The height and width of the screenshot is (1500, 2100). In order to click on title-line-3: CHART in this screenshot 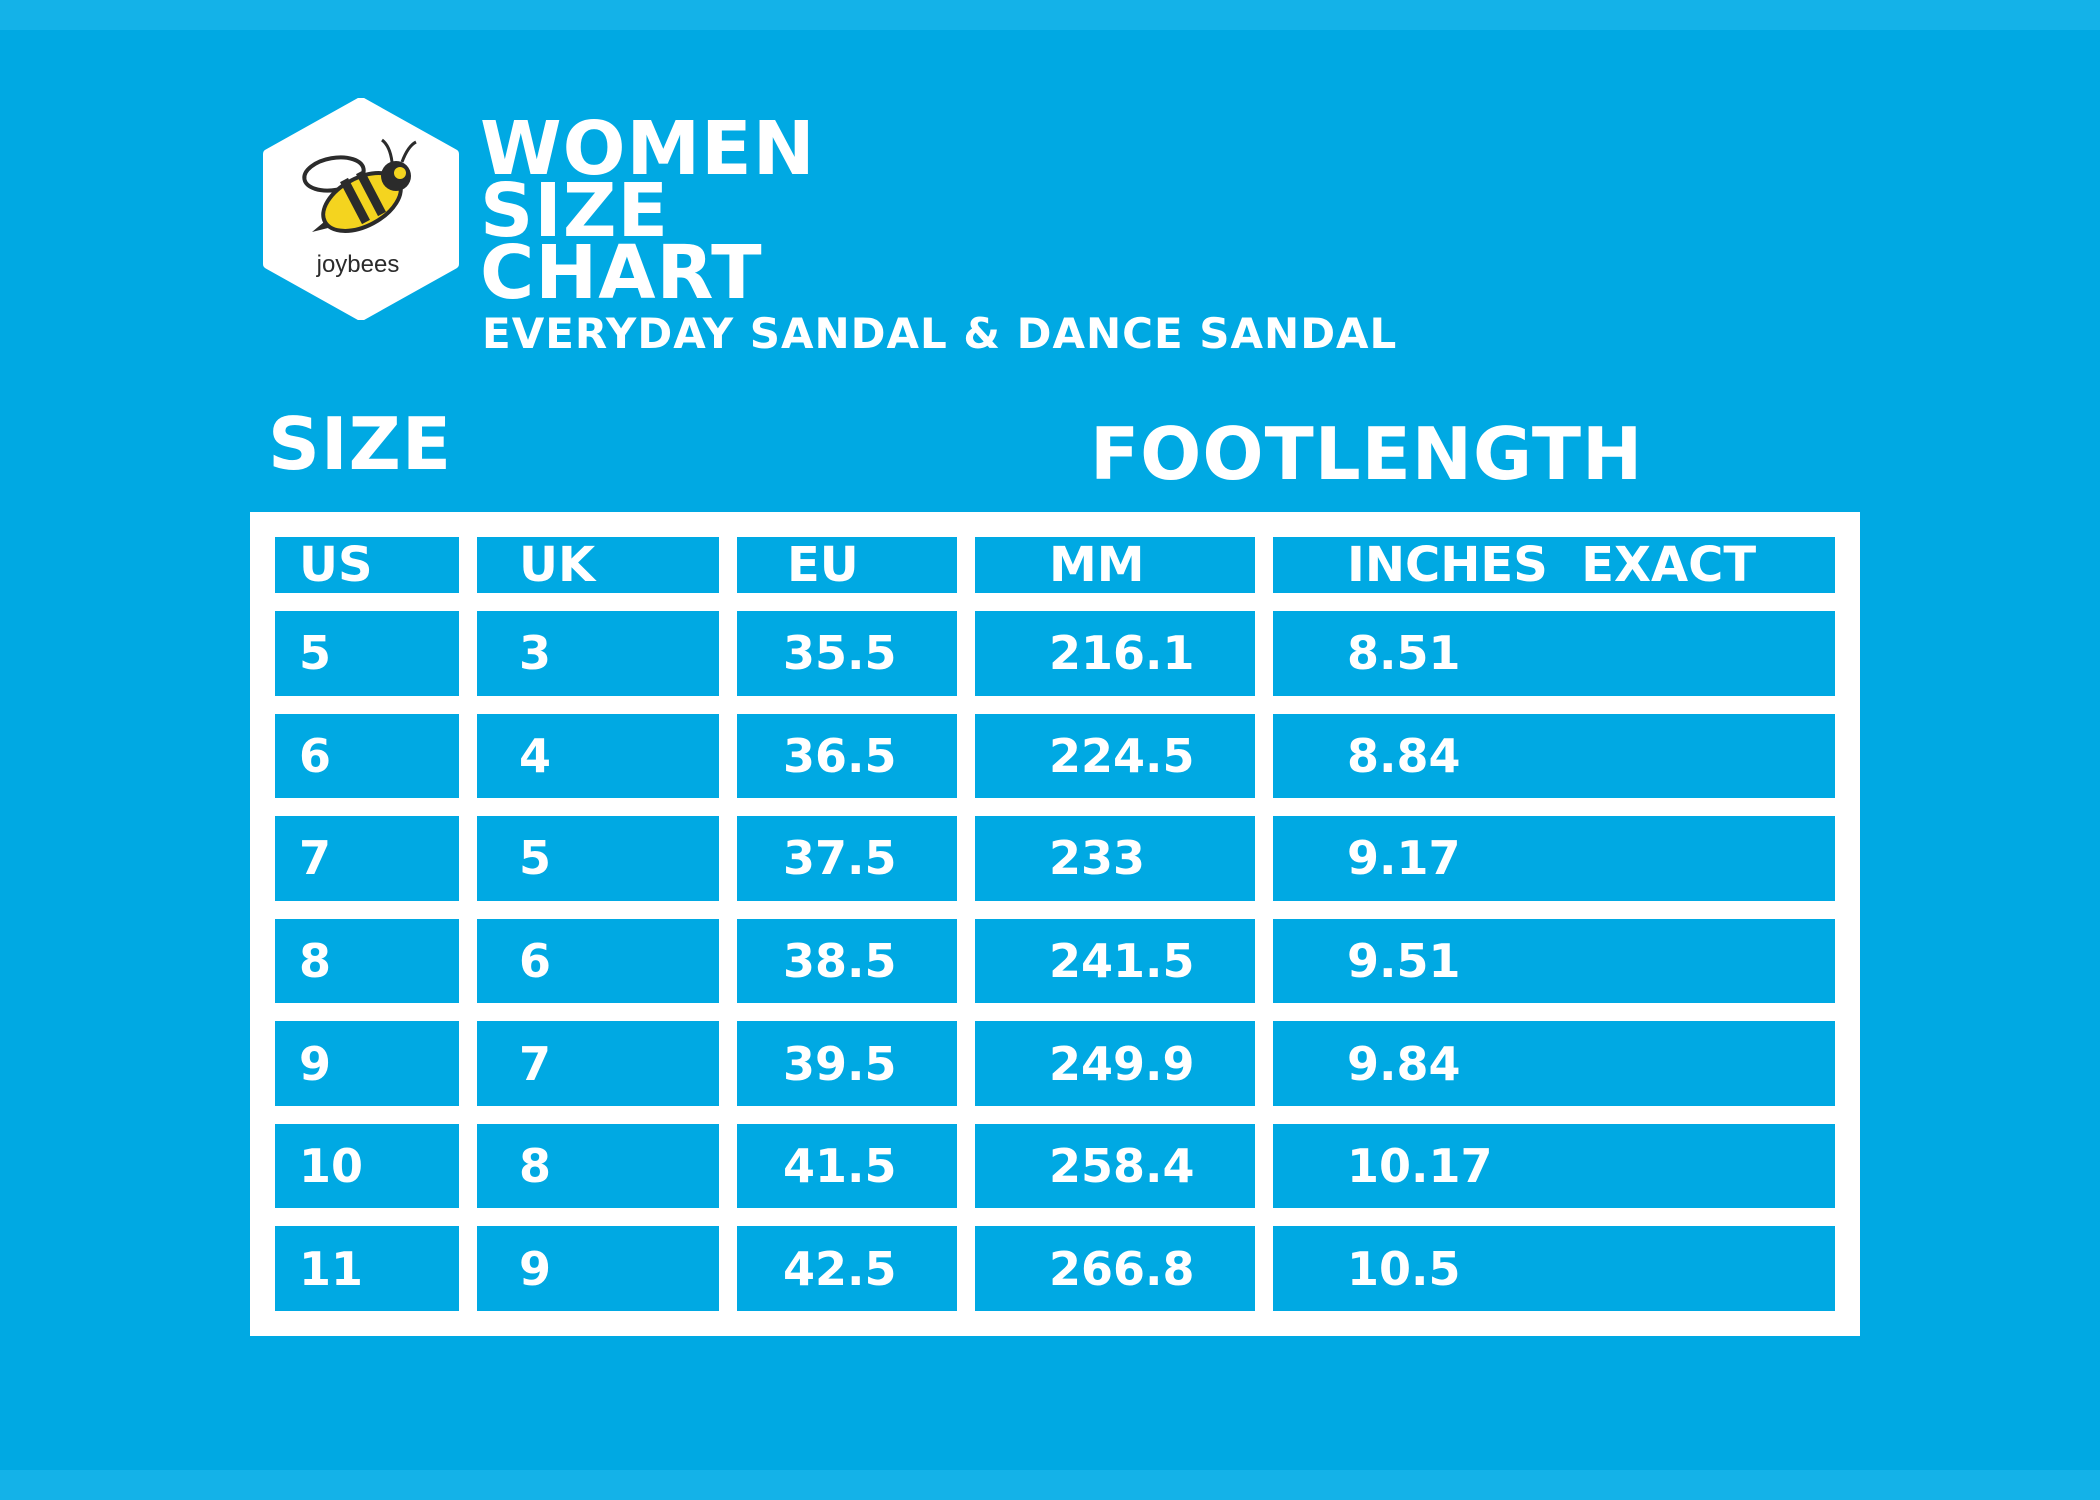, I will do `click(621, 273)`.